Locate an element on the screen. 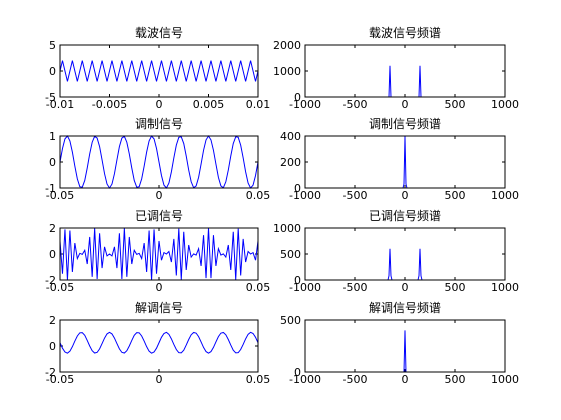 The height and width of the screenshot is (420, 561). subplot-title: 已调信号 is located at coordinates (159, 216).